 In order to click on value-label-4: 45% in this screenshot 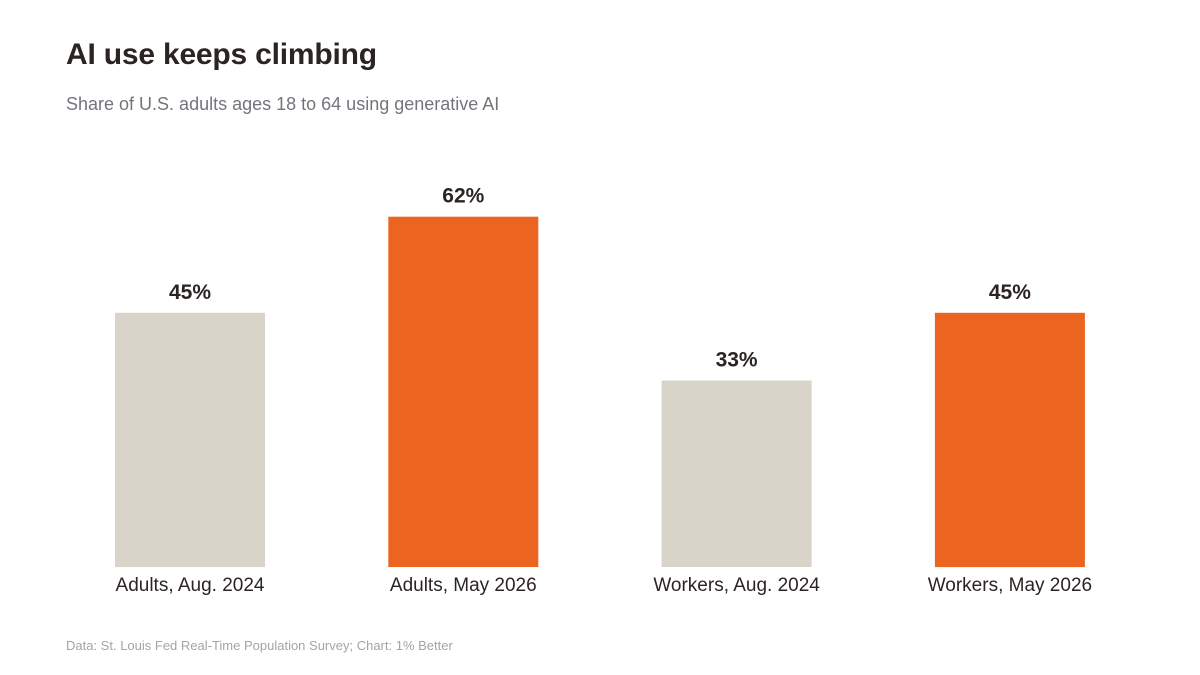, I will do `click(1010, 292)`.